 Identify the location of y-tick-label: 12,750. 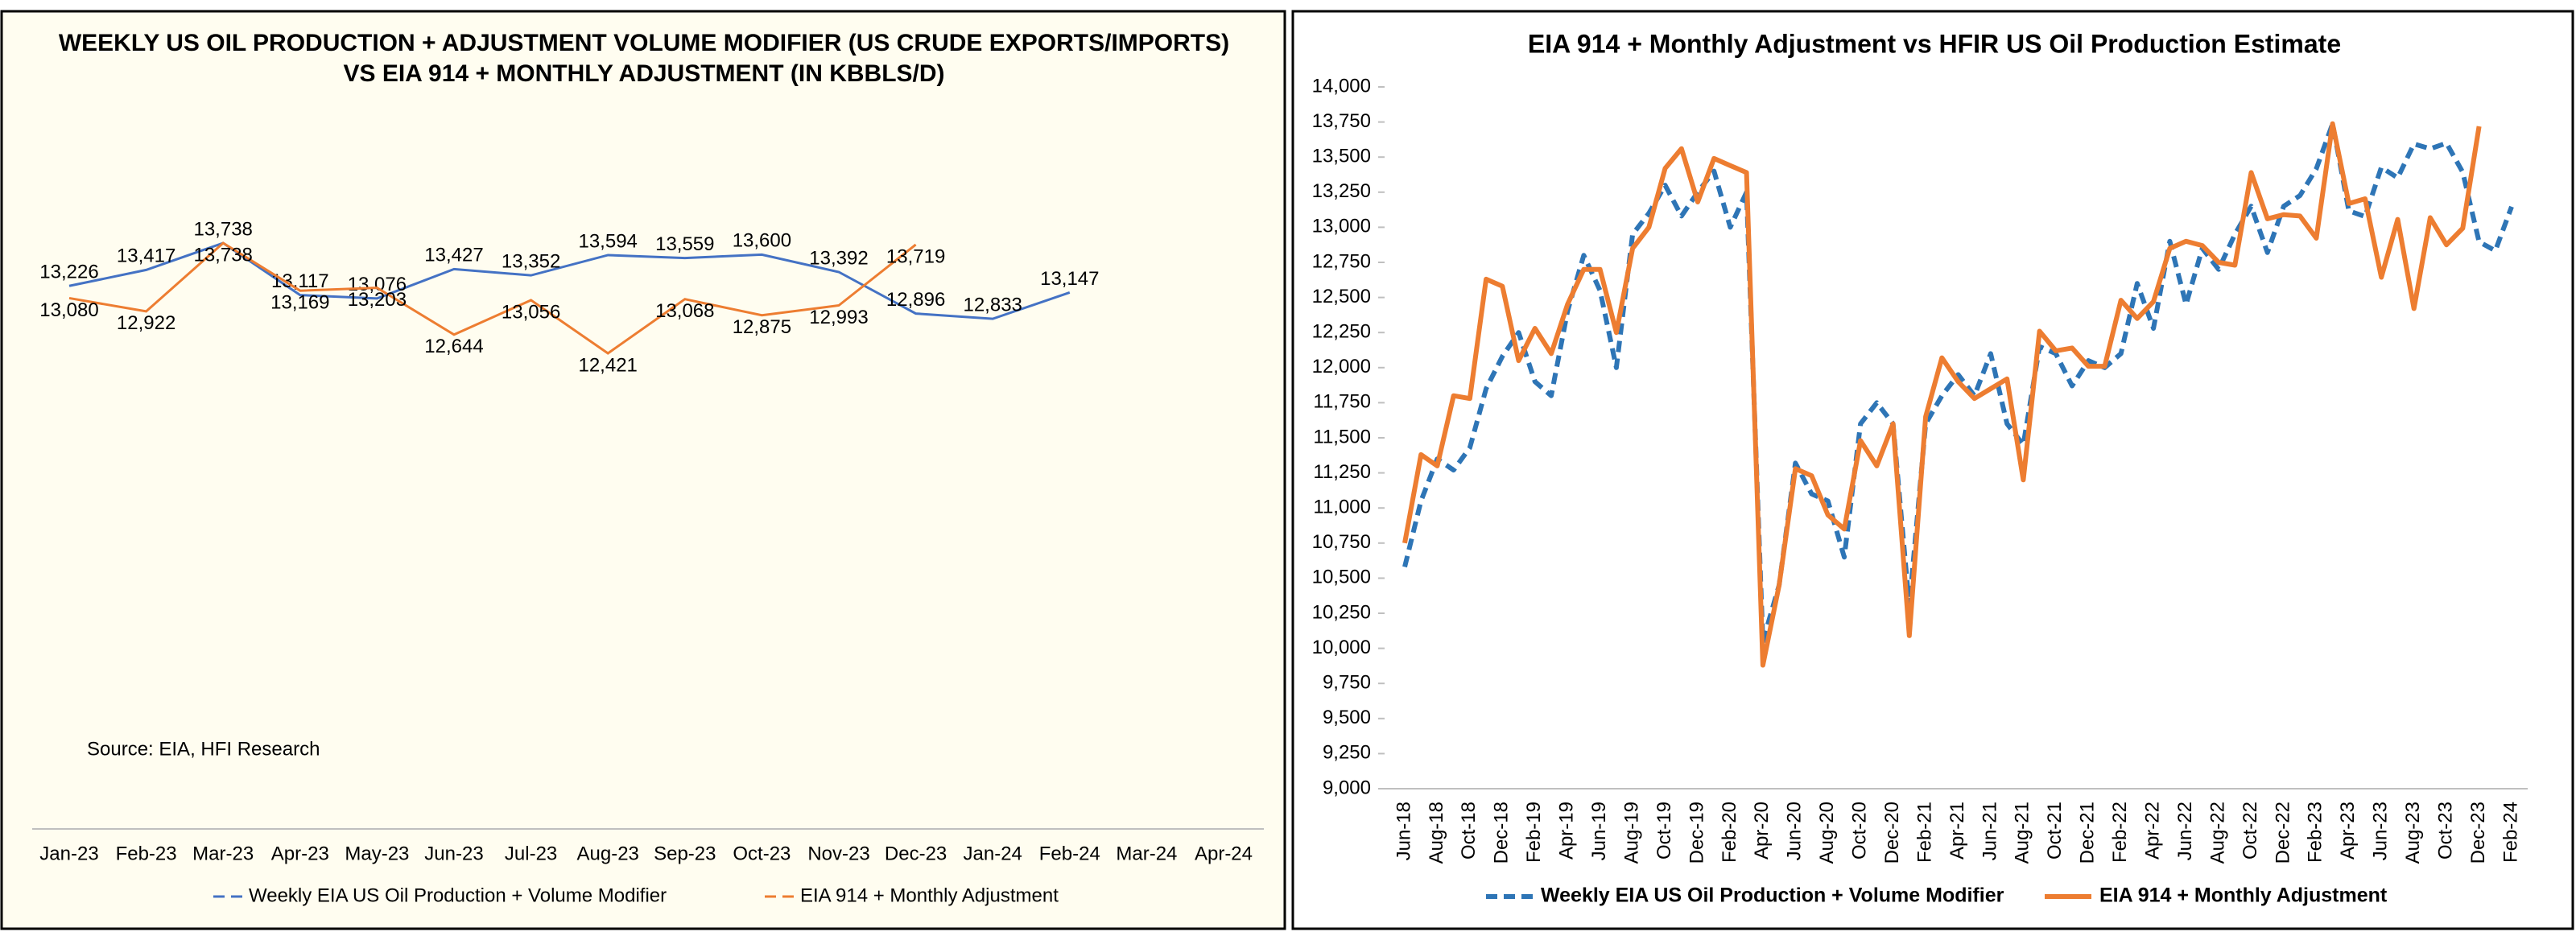
(1341, 261).